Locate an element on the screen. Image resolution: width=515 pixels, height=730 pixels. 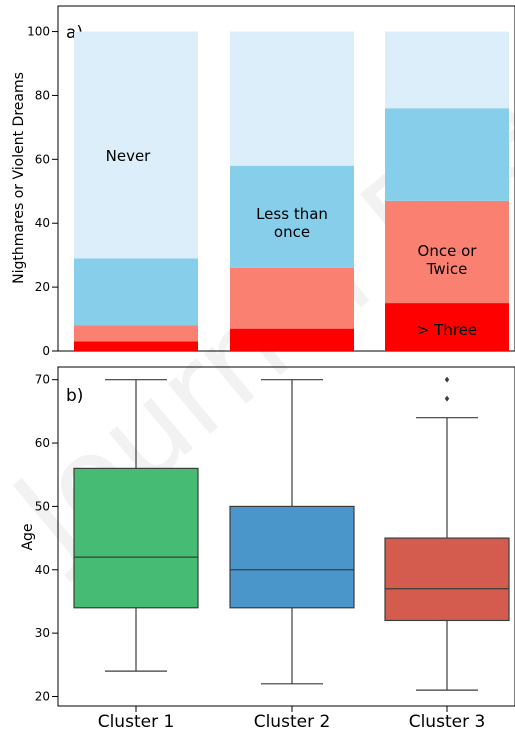
panel-b-y-tick-label: 70 is located at coordinates (42, 380).